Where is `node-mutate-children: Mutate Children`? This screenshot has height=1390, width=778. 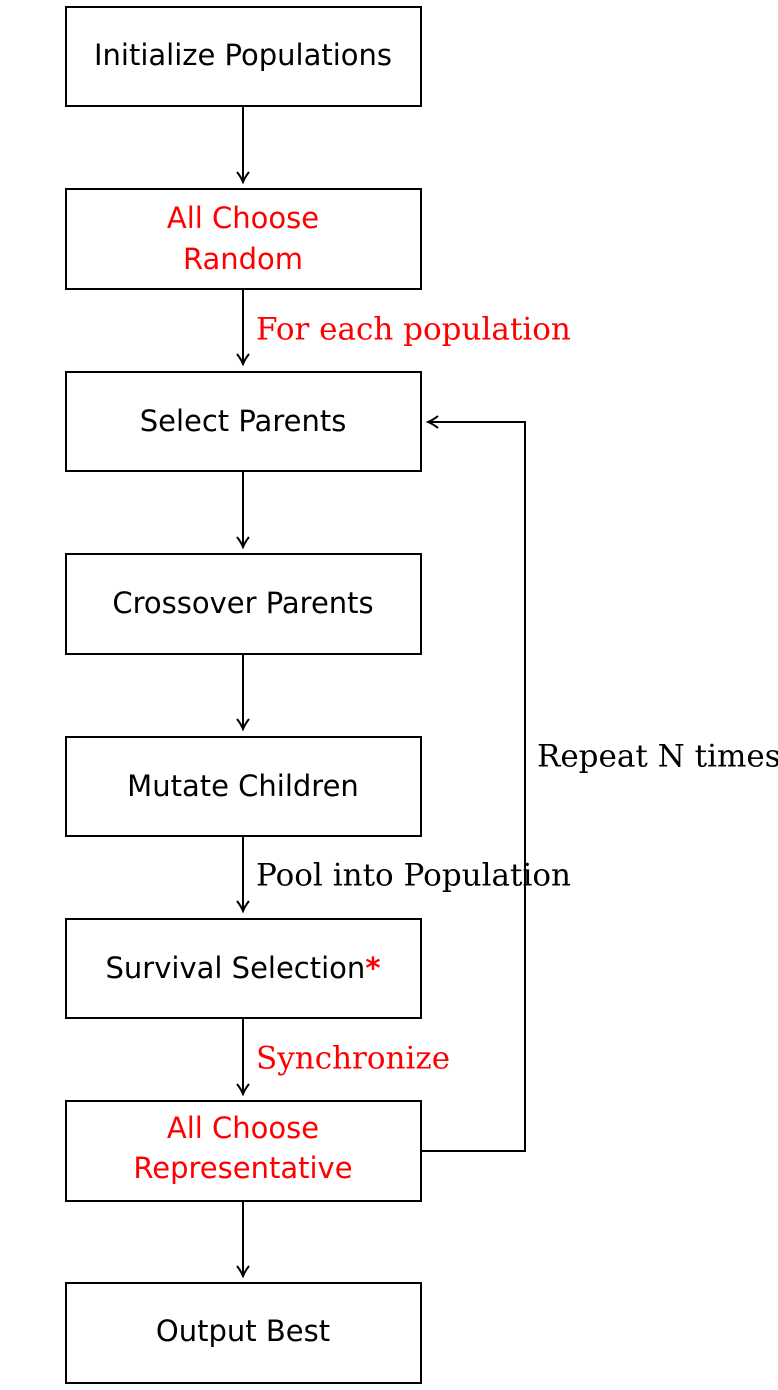 node-mutate-children: Mutate Children is located at coordinates (243, 786).